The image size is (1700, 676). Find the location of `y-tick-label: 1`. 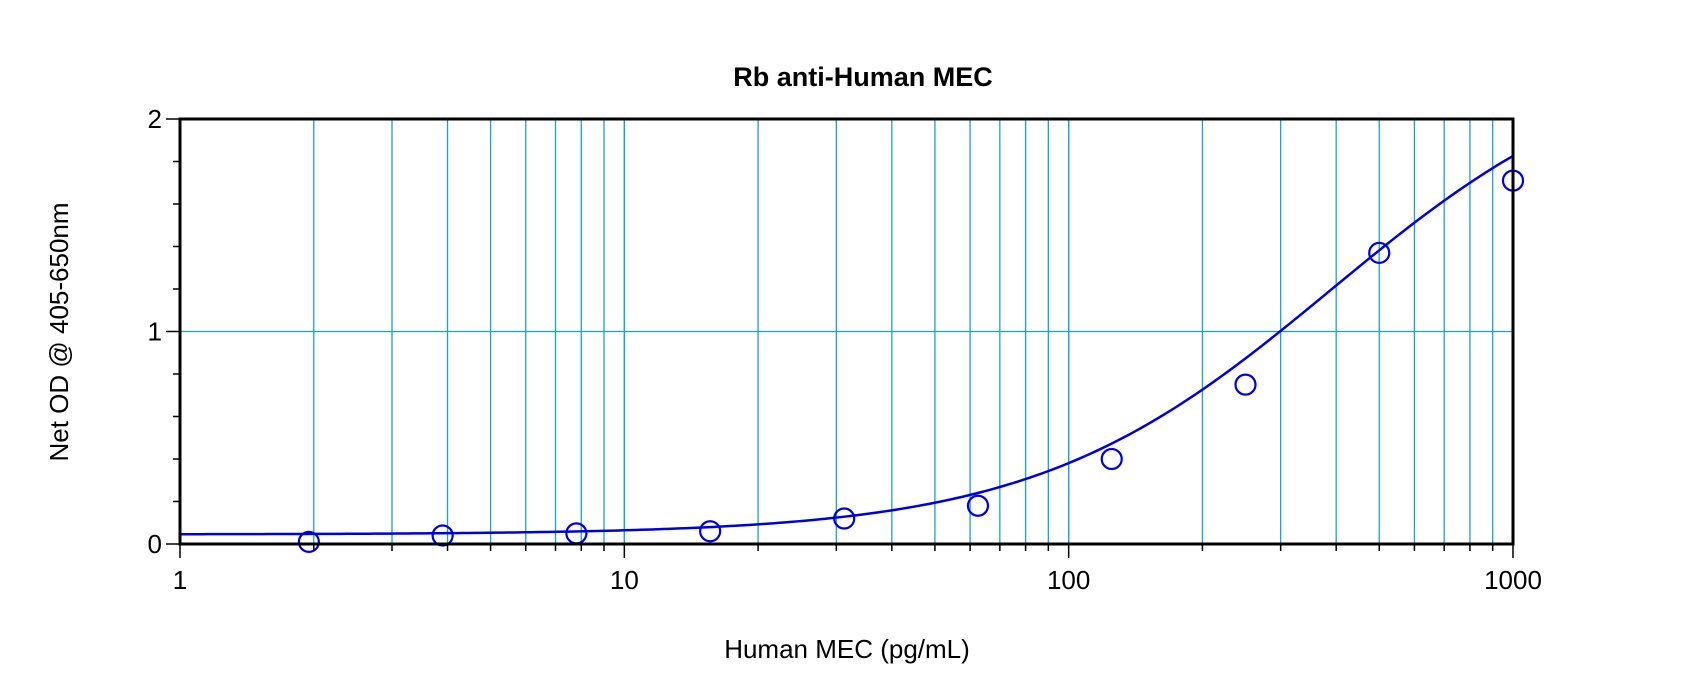

y-tick-label: 1 is located at coordinates (155, 332).